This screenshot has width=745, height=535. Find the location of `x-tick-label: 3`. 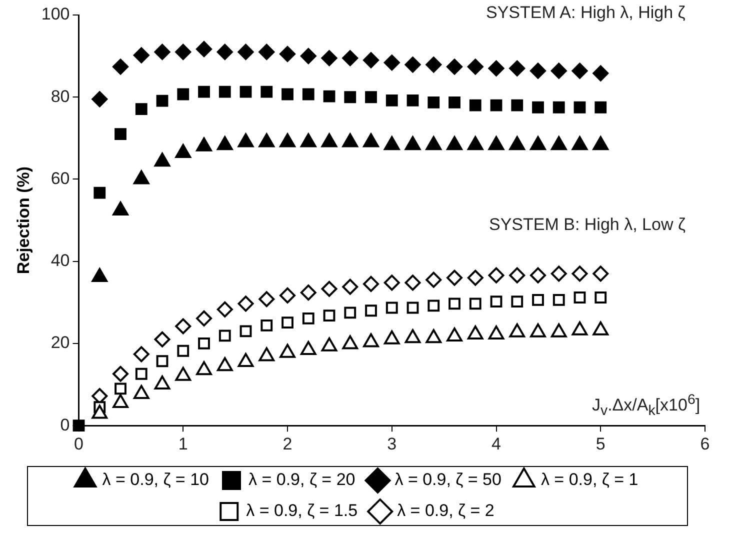

x-tick-label: 3 is located at coordinates (392, 444).